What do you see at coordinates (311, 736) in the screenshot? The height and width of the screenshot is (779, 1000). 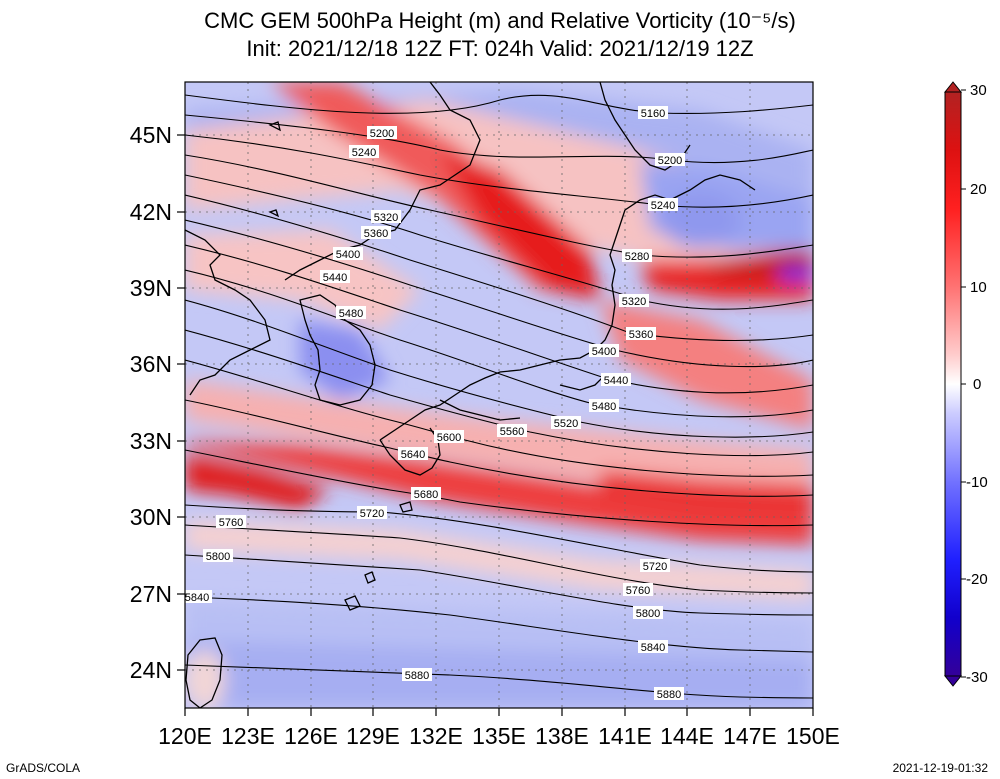 I see `x-tick-label: 126E` at bounding box center [311, 736].